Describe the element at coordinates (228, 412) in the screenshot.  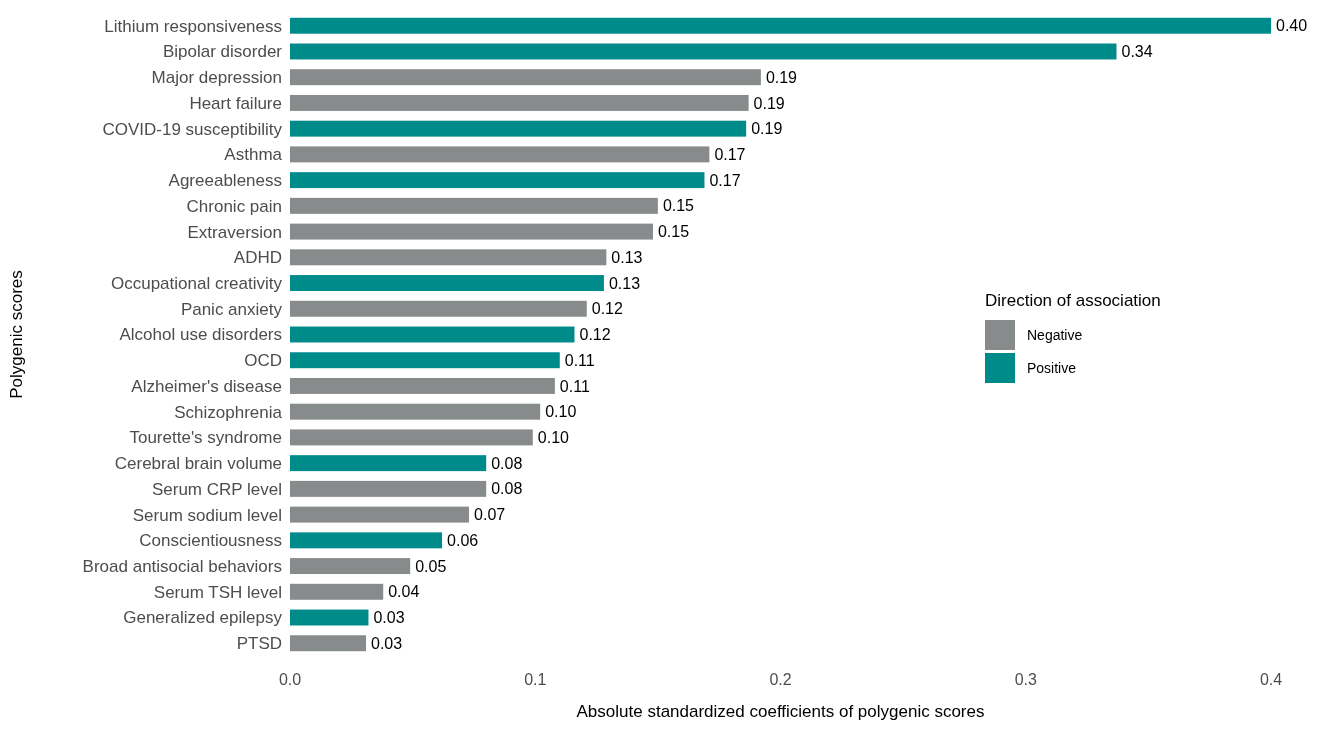
I see `y-tick-label: Schizophrenia` at that location.